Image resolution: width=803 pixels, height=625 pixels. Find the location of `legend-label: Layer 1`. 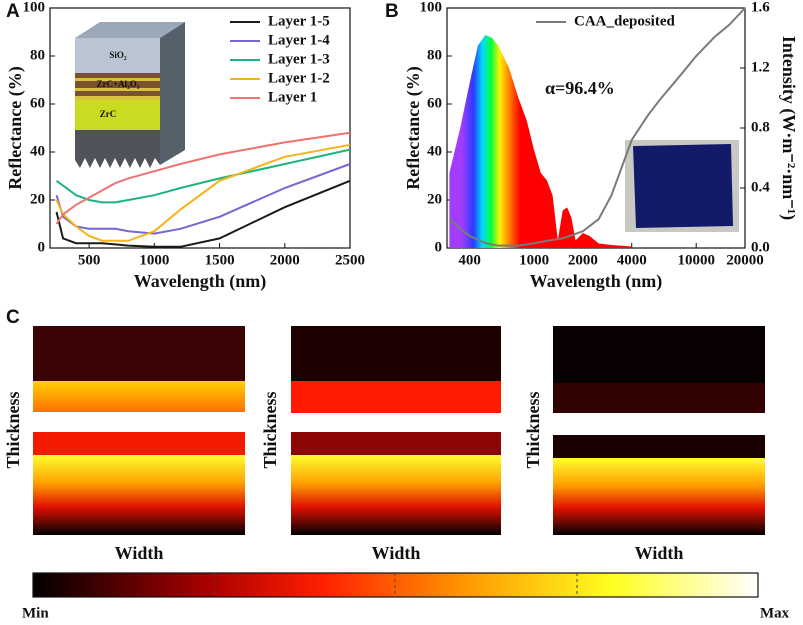

legend-label: Layer 1 is located at coordinates (292, 97).